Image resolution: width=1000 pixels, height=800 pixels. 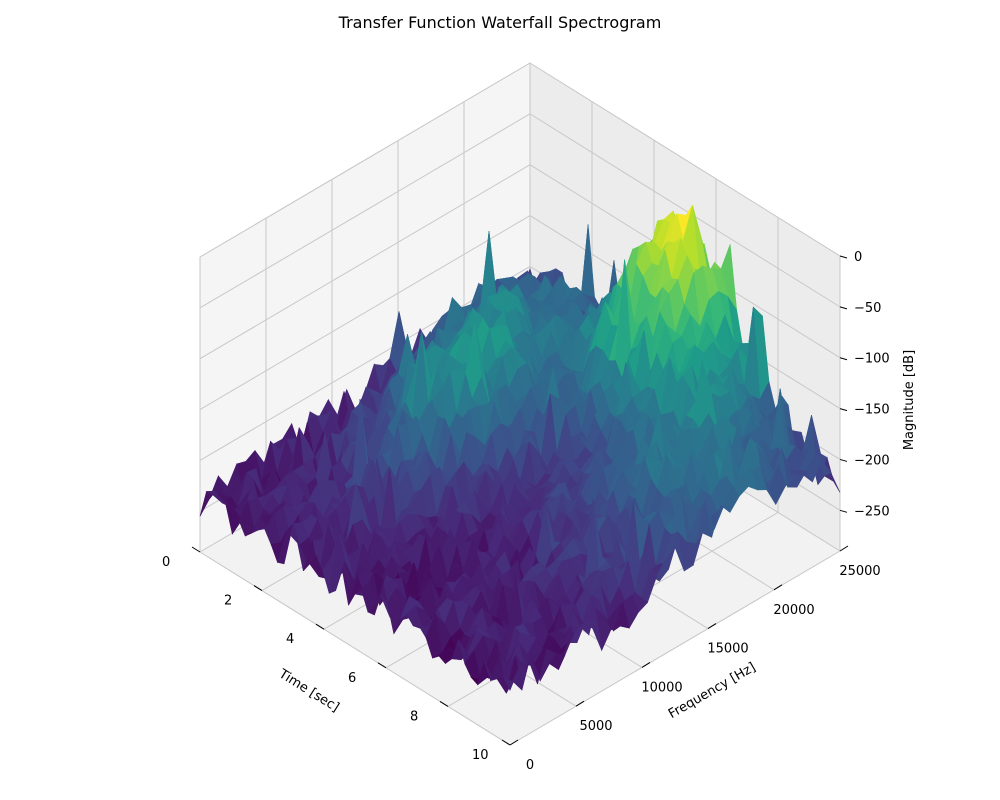 I want to click on z-tick-label: 0, so click(x=858, y=257).